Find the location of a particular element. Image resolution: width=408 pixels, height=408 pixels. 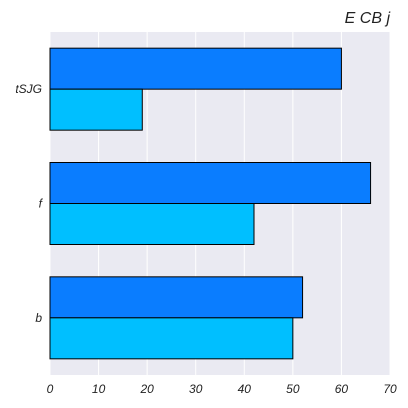

y-category-label: b is located at coordinates (38, 318).